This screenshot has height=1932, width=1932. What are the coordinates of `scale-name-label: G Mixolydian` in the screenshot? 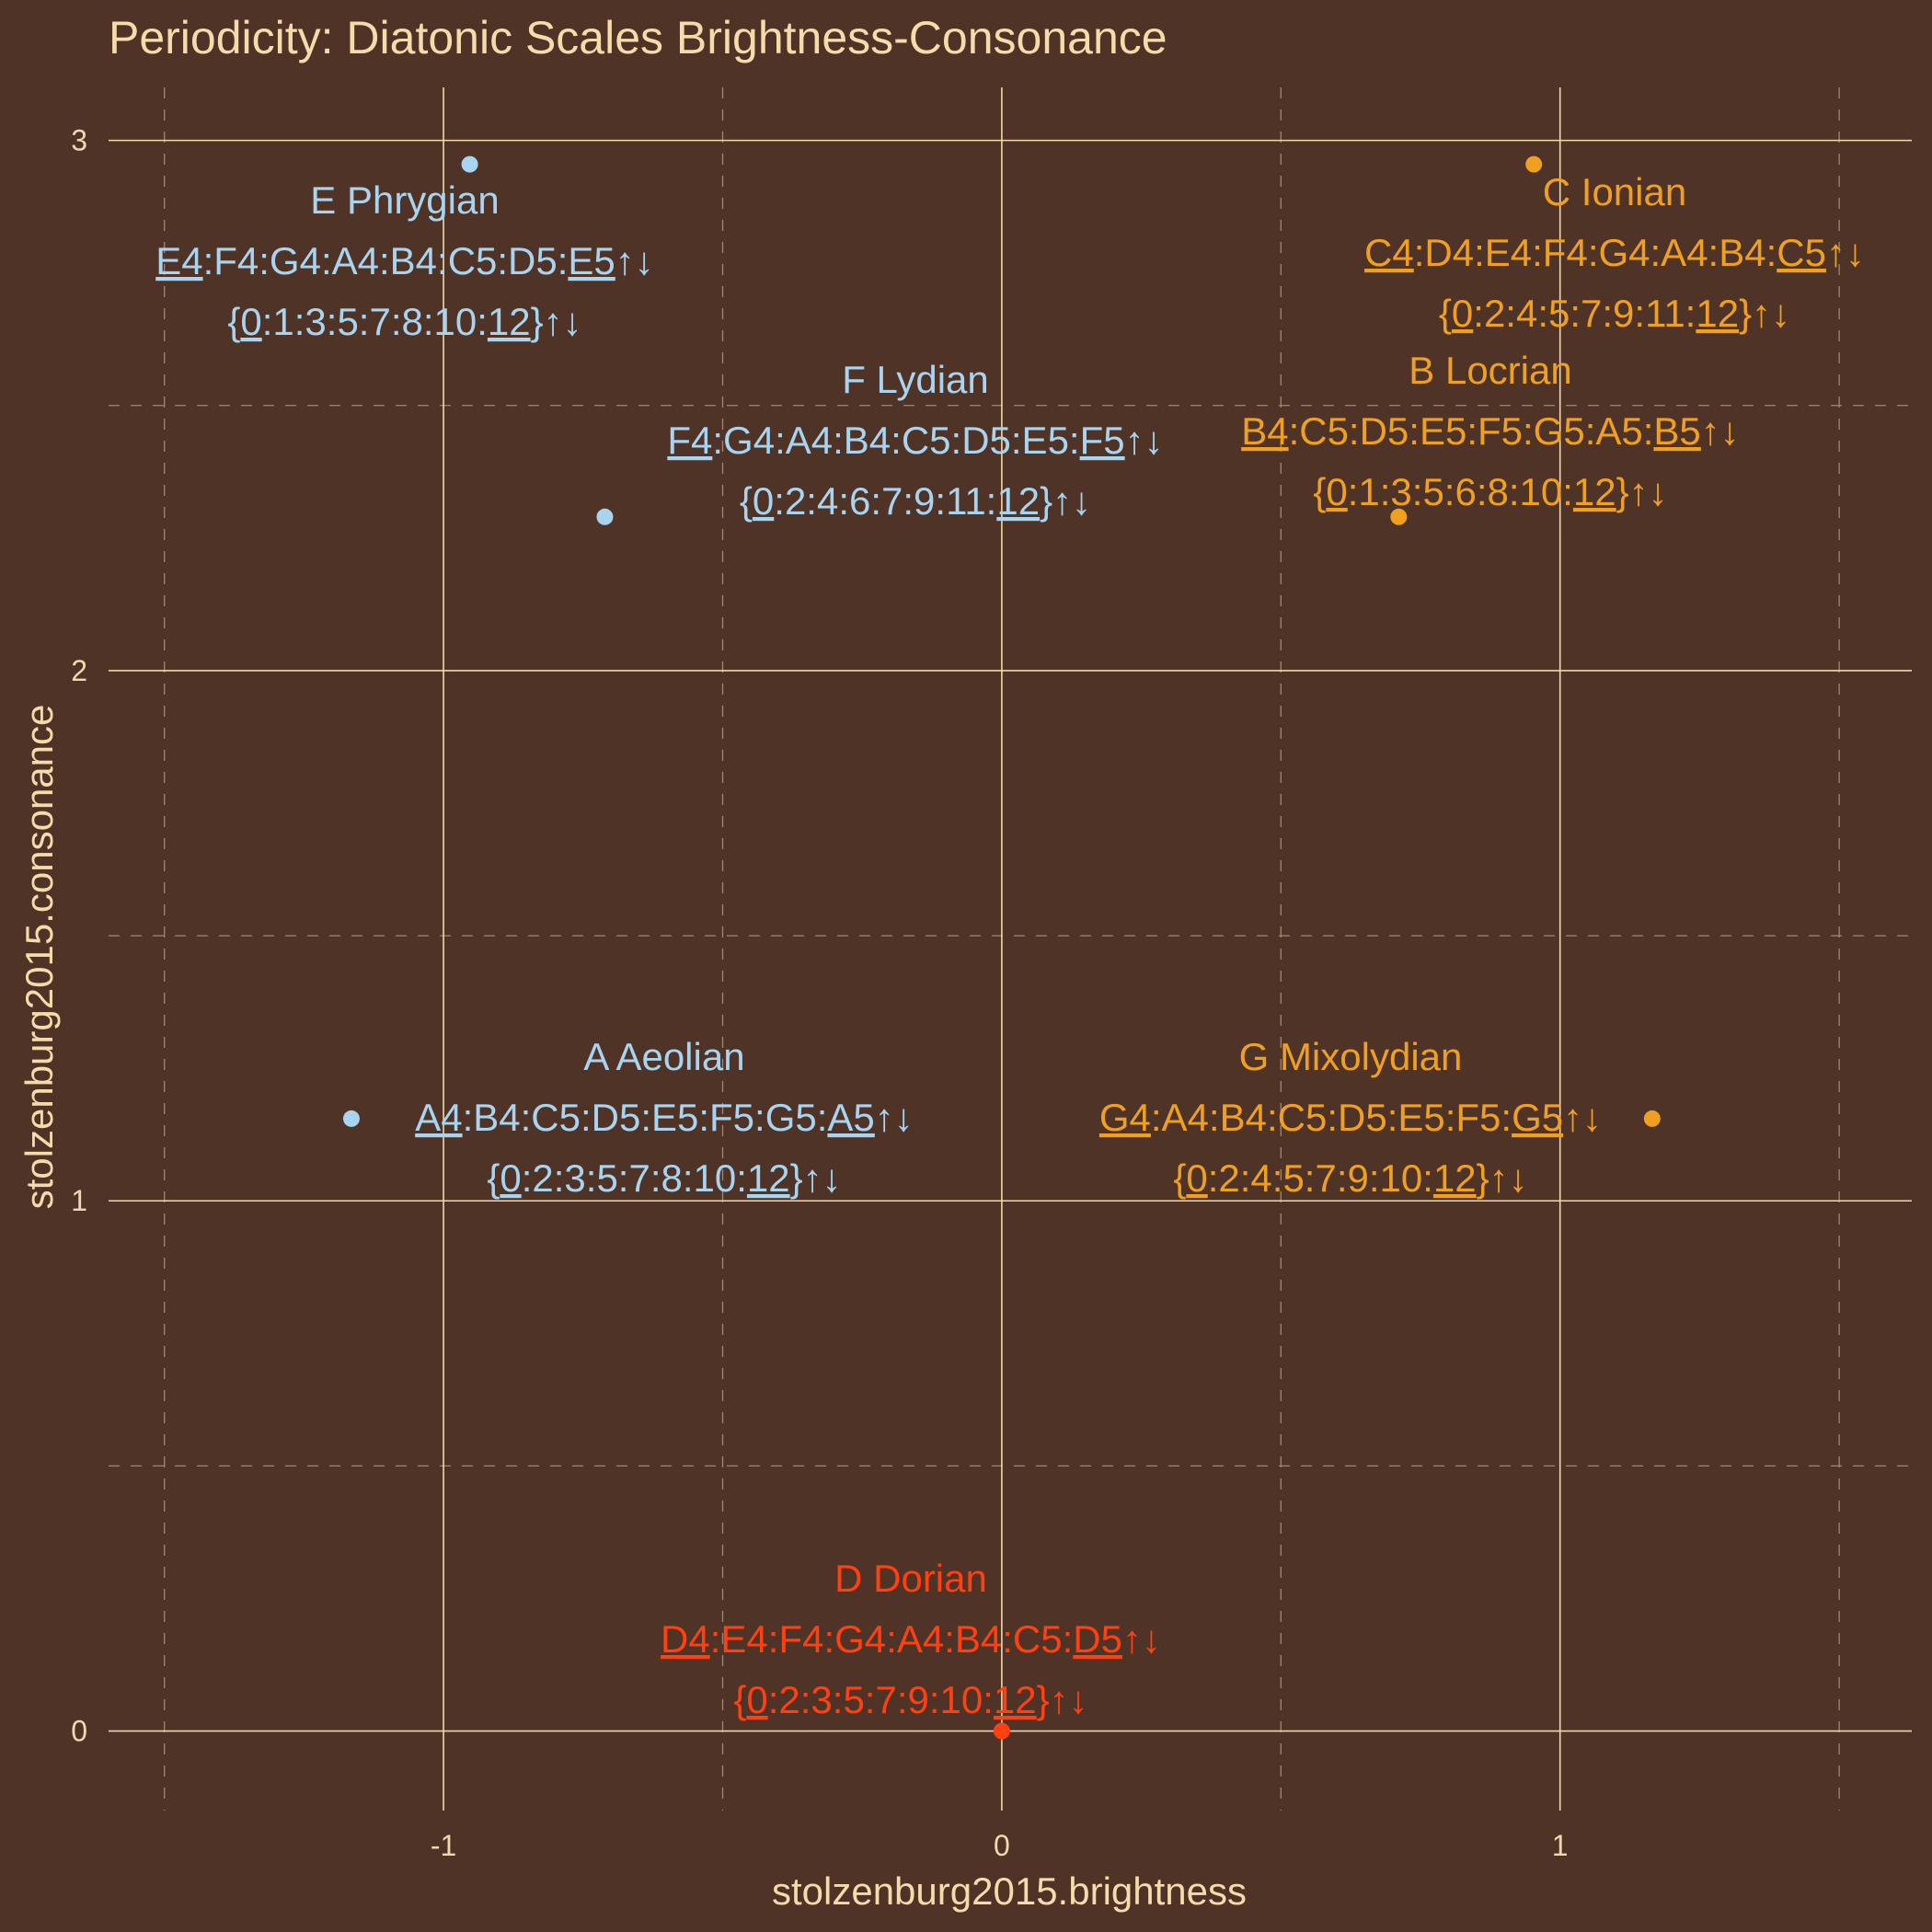 It's located at (1351, 1056).